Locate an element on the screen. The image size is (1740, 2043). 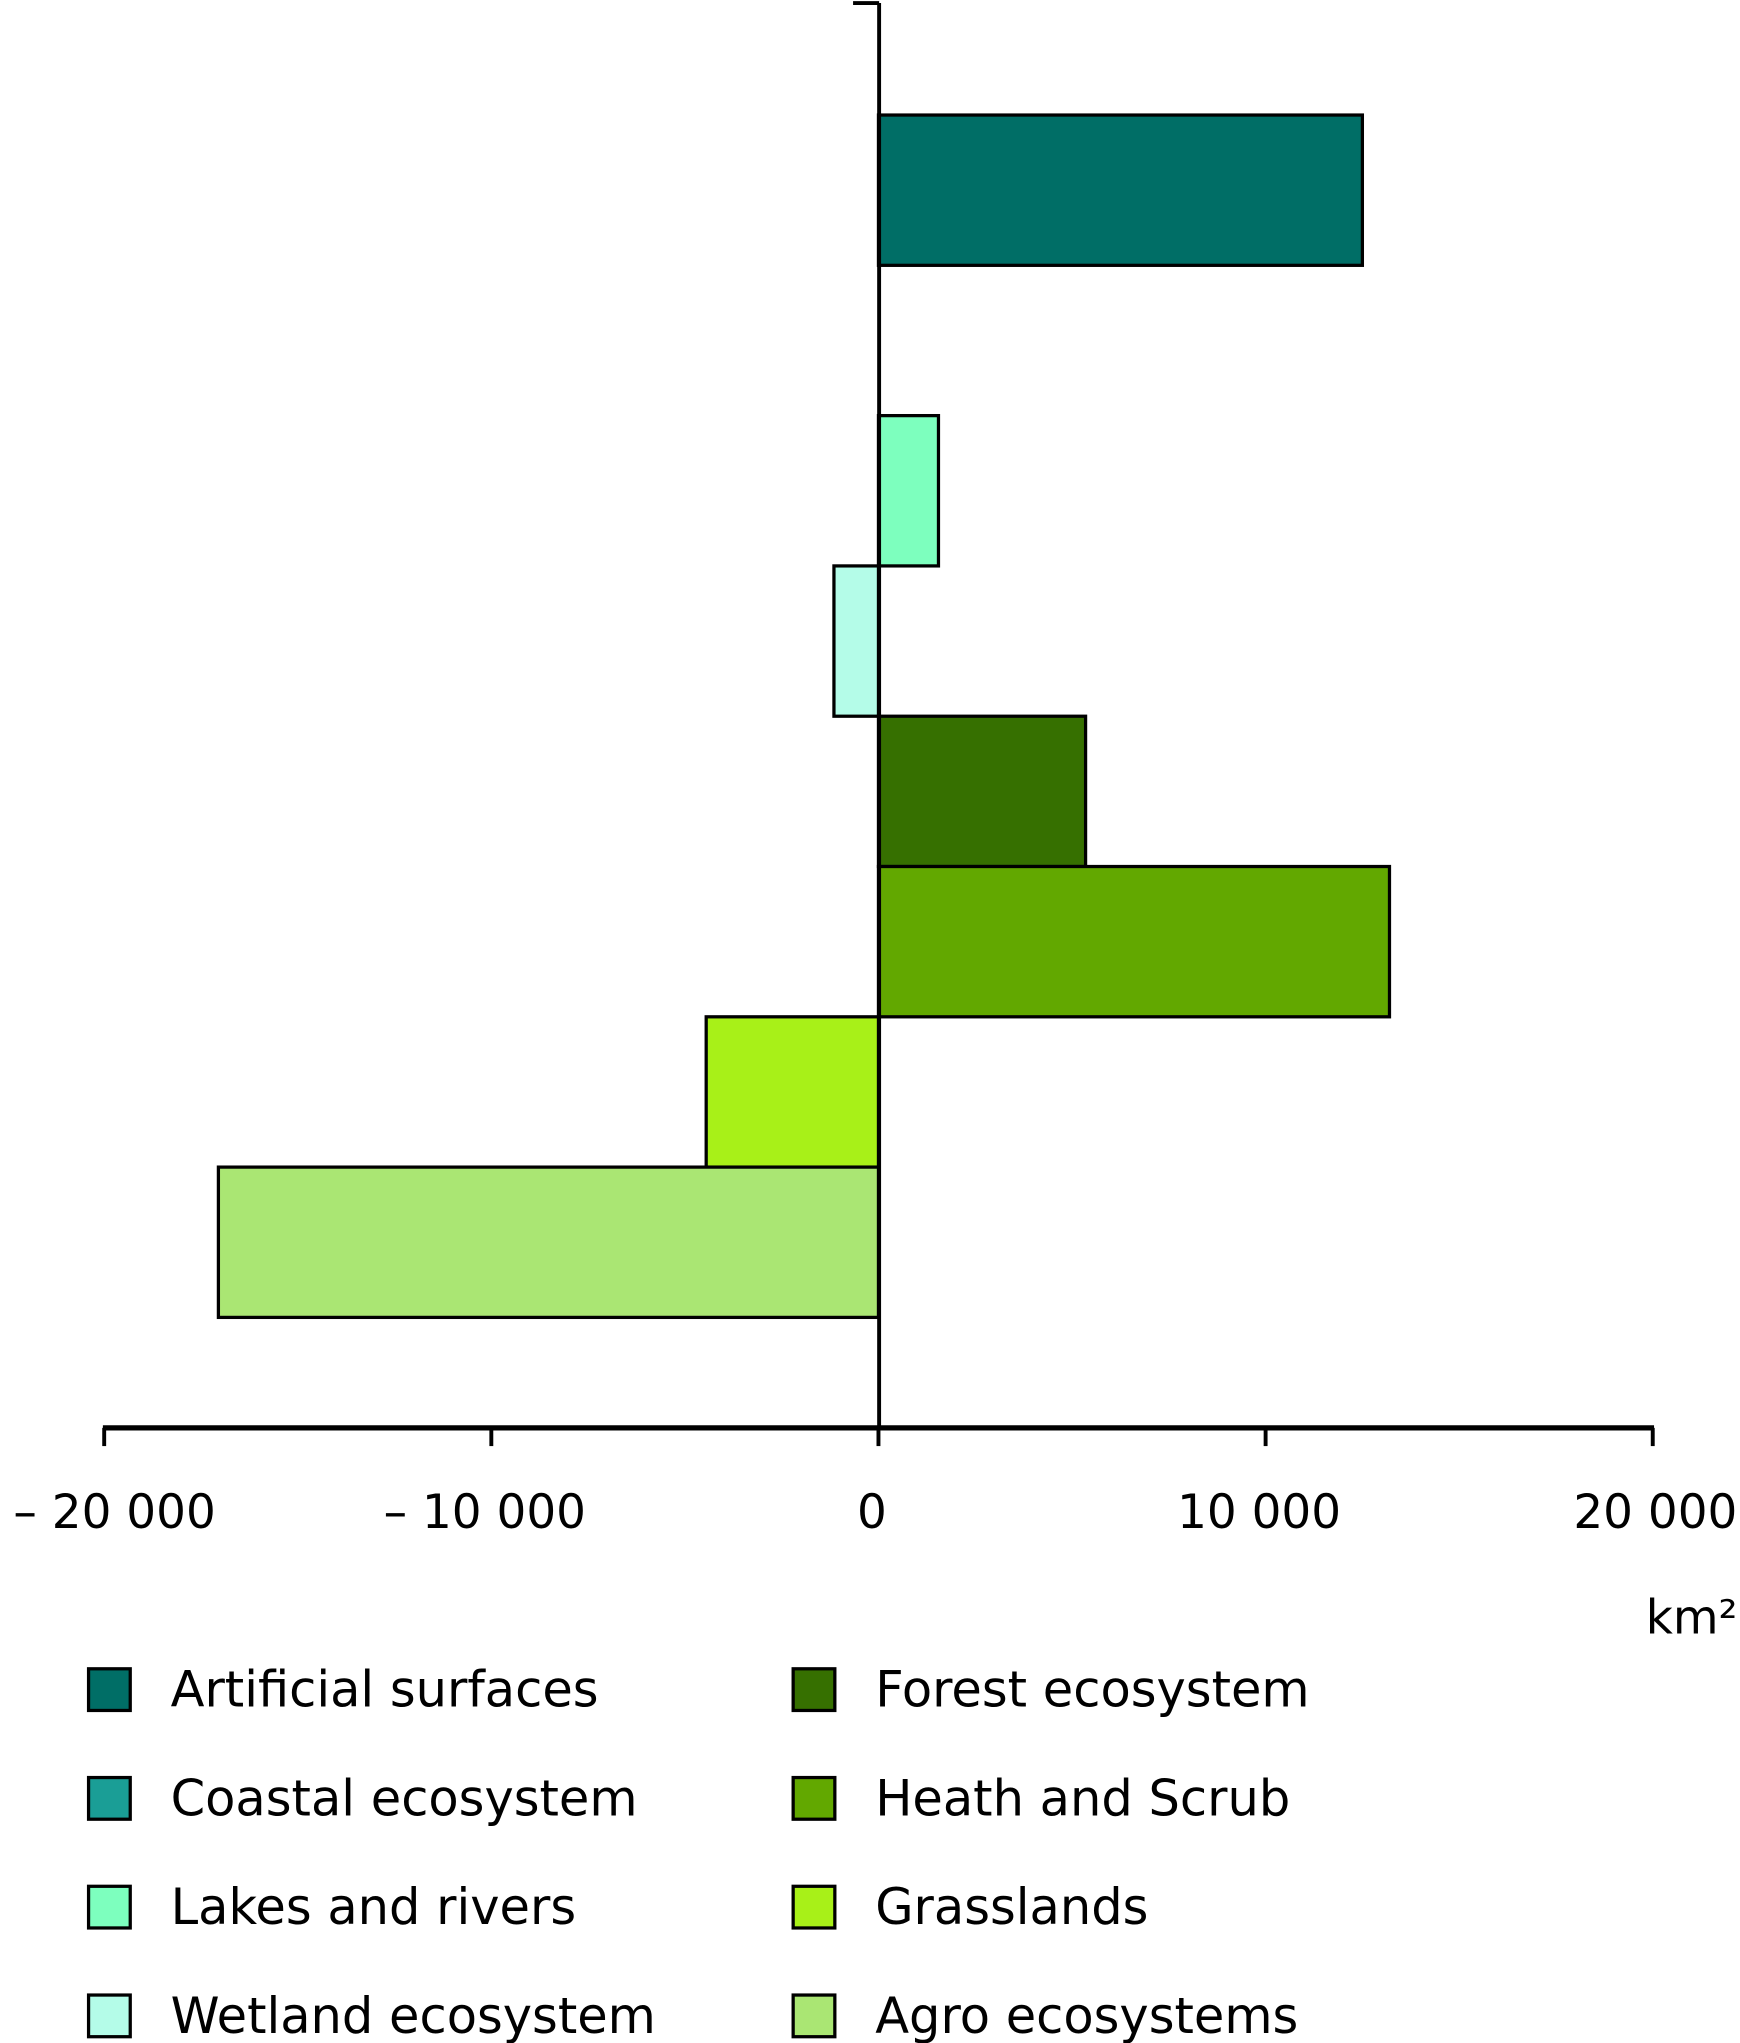
legend-label-wetland-ecosystem: Wetland ecosystem is located at coordinates (413, 2015).